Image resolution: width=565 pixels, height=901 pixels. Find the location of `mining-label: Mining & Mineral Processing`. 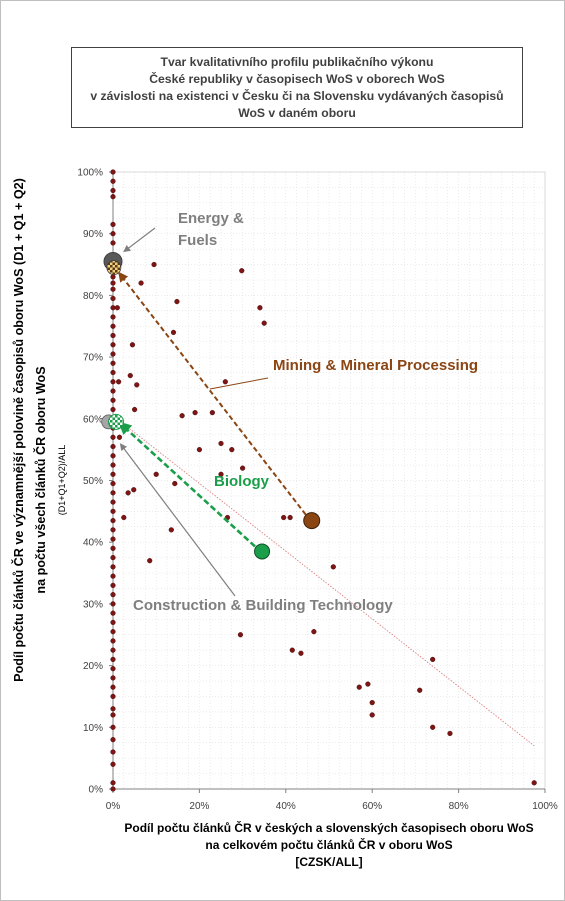

mining-label: Mining & Mineral Processing is located at coordinates (375, 365).